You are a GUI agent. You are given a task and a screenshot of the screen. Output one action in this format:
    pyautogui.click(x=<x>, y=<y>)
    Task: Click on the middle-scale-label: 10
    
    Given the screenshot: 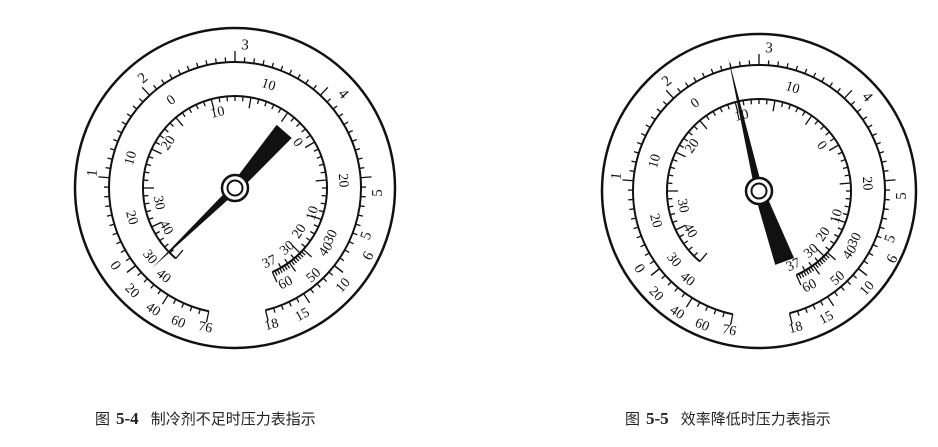 What is the action you would take?
    pyautogui.click(x=268, y=85)
    